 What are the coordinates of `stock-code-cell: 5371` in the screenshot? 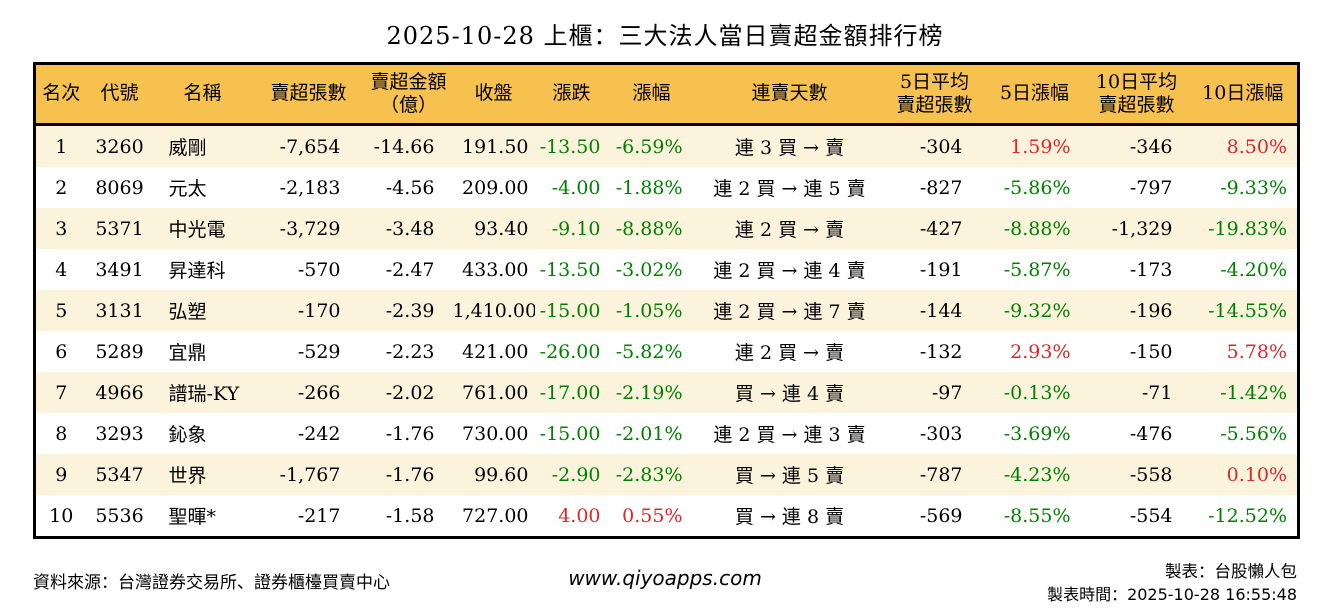 It's located at (119, 228).